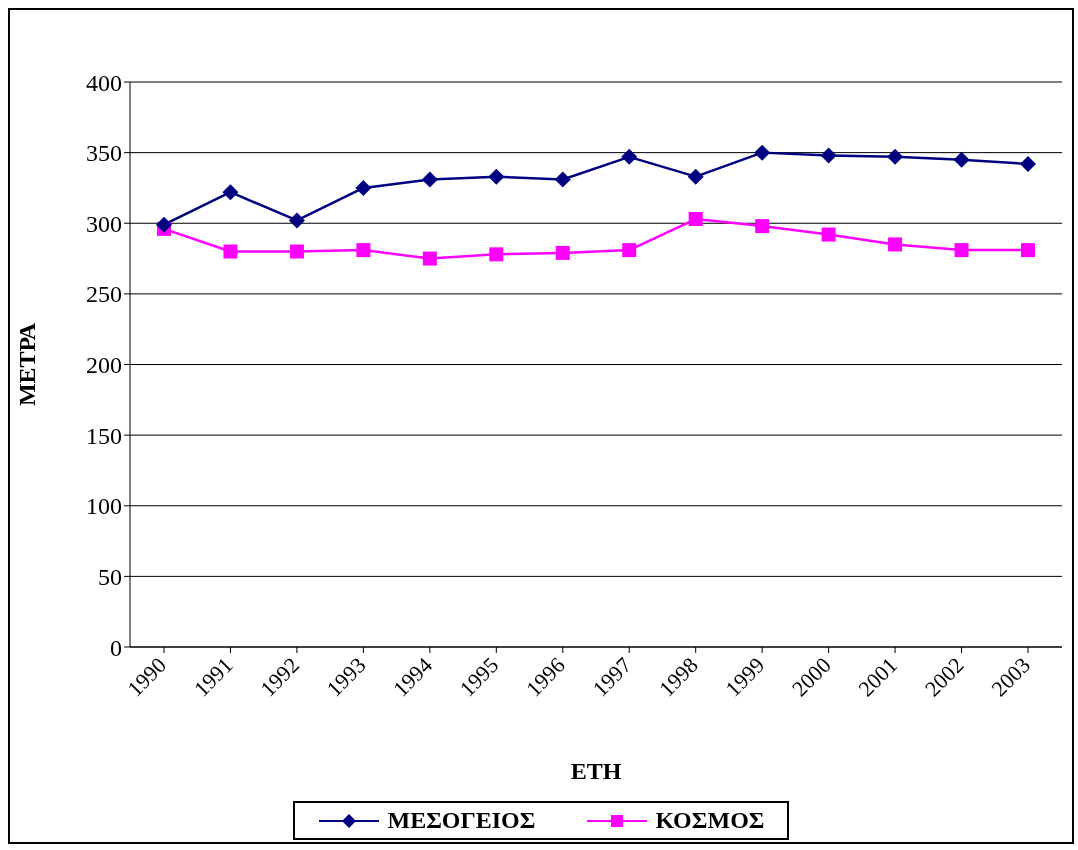  What do you see at coordinates (104, 435) in the screenshot?
I see `y-tick-label: 150` at bounding box center [104, 435].